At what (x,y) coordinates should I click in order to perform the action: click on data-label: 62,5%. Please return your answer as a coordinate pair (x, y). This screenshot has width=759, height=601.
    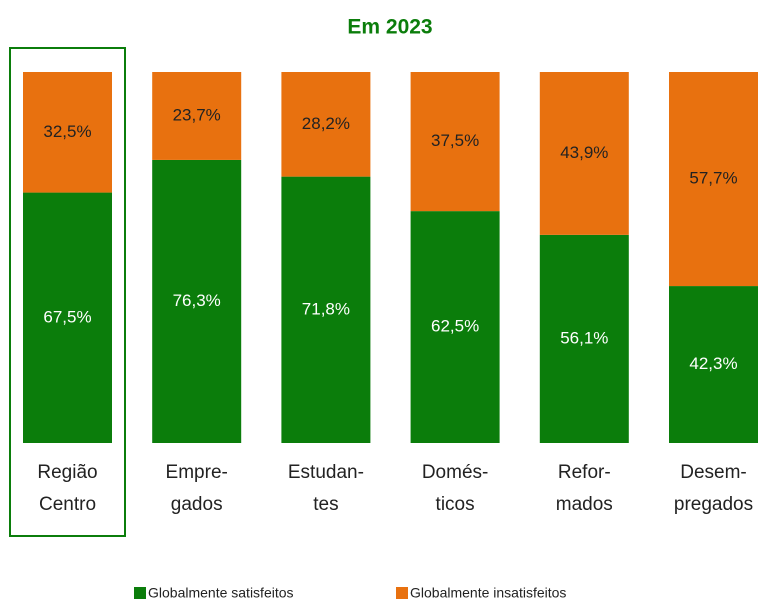
    Looking at the image, I should click on (455, 326).